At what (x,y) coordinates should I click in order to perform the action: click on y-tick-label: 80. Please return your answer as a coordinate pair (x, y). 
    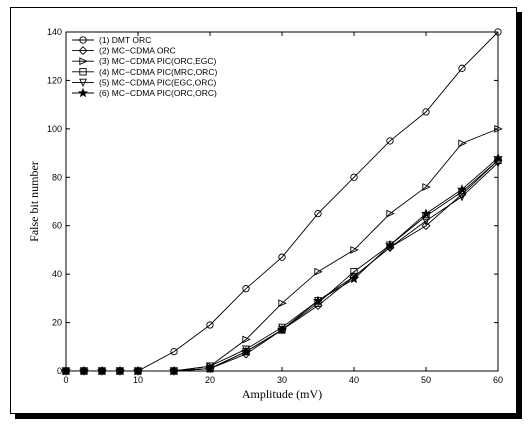
    Looking at the image, I should click on (57, 177).